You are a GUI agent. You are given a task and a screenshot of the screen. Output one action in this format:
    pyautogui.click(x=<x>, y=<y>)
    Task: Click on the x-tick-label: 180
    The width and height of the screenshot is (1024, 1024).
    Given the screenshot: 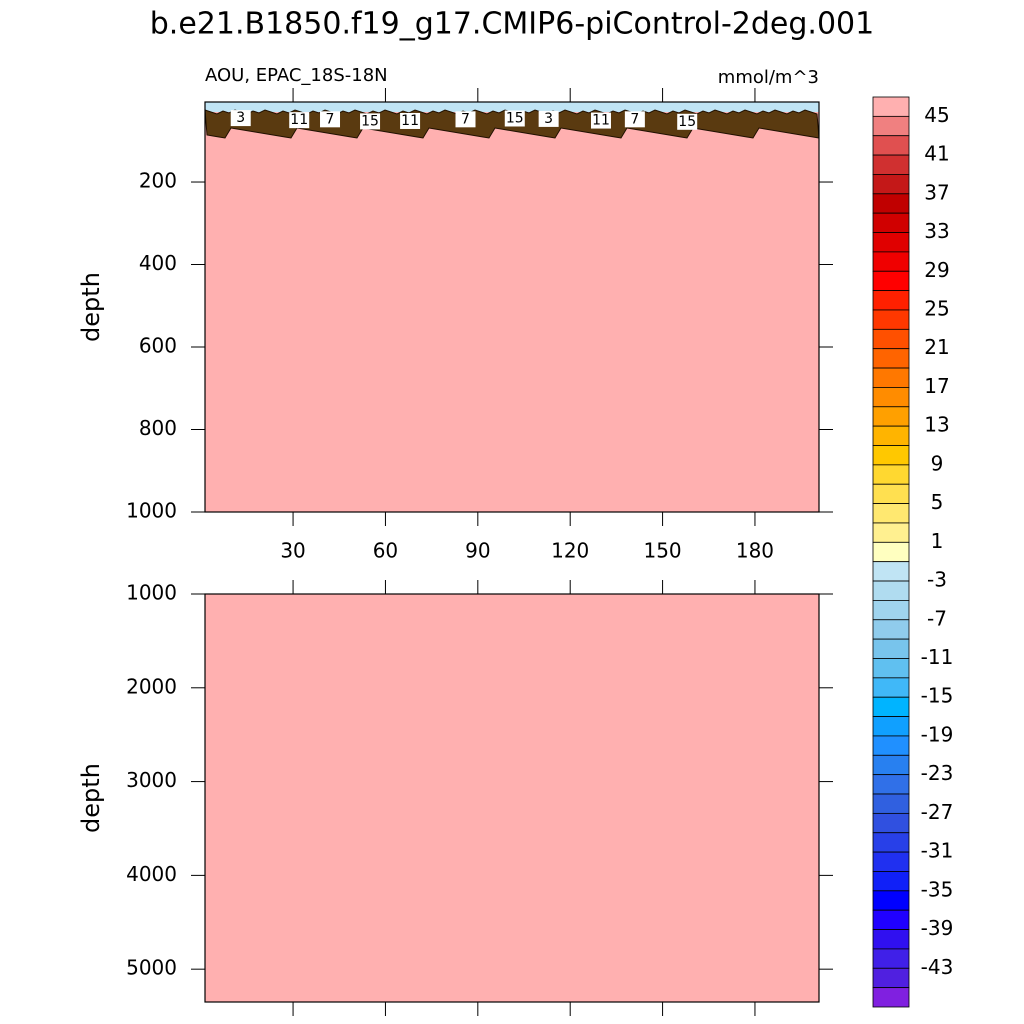 What is the action you would take?
    pyautogui.click(x=755, y=551)
    